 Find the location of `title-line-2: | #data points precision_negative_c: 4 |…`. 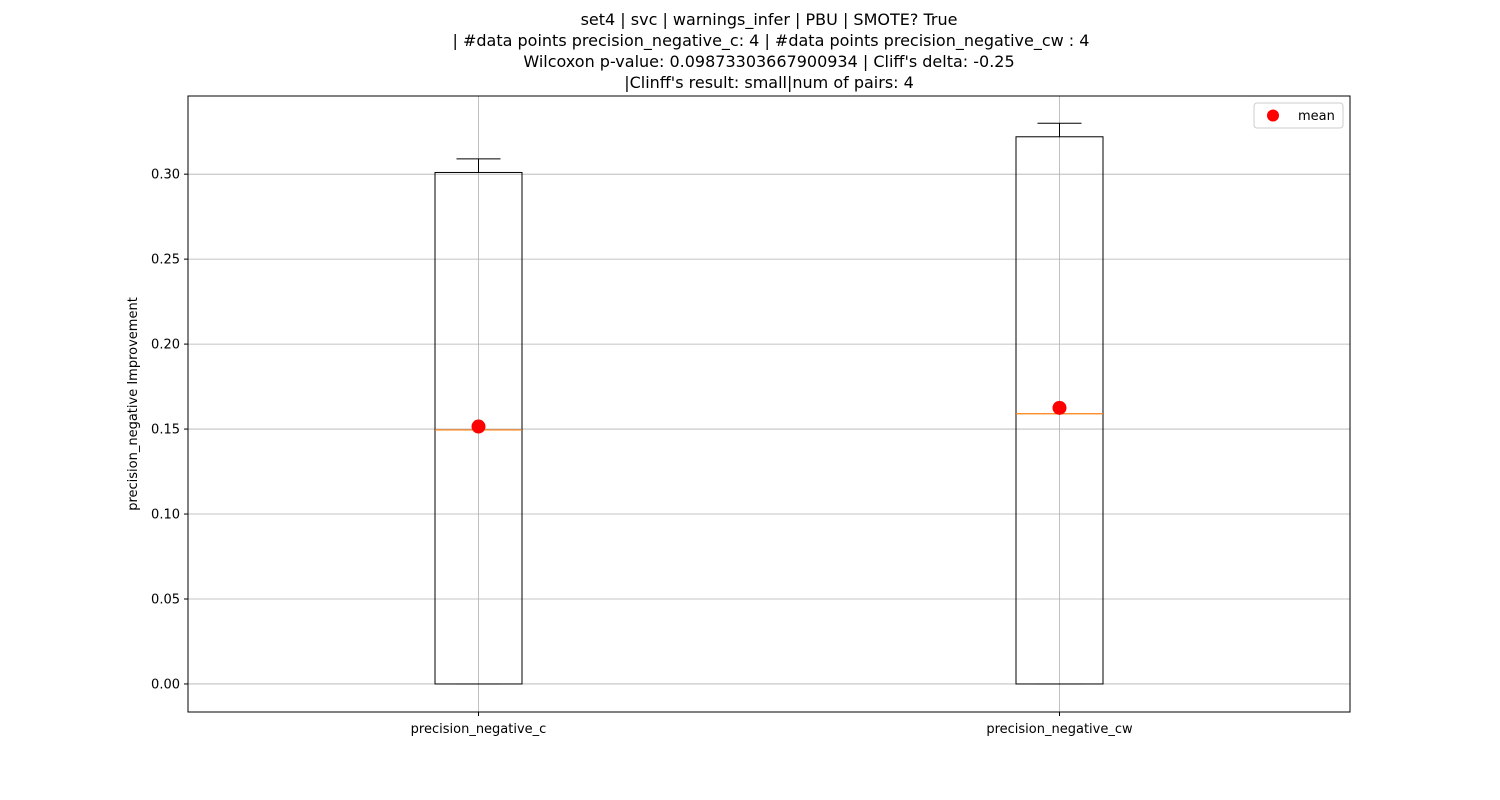

title-line-2: | #data points precision_negative_c: 4 |… is located at coordinates (771, 41).